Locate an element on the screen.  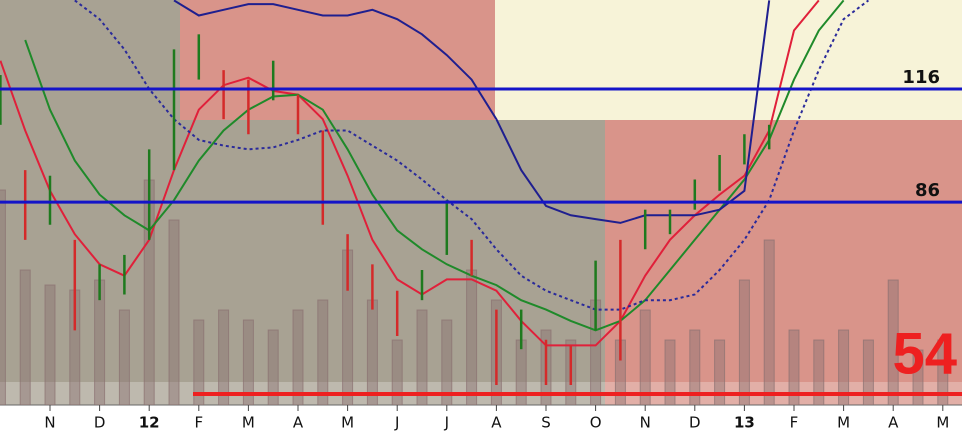
x-tick-label: 12 is located at coordinates (149, 423).